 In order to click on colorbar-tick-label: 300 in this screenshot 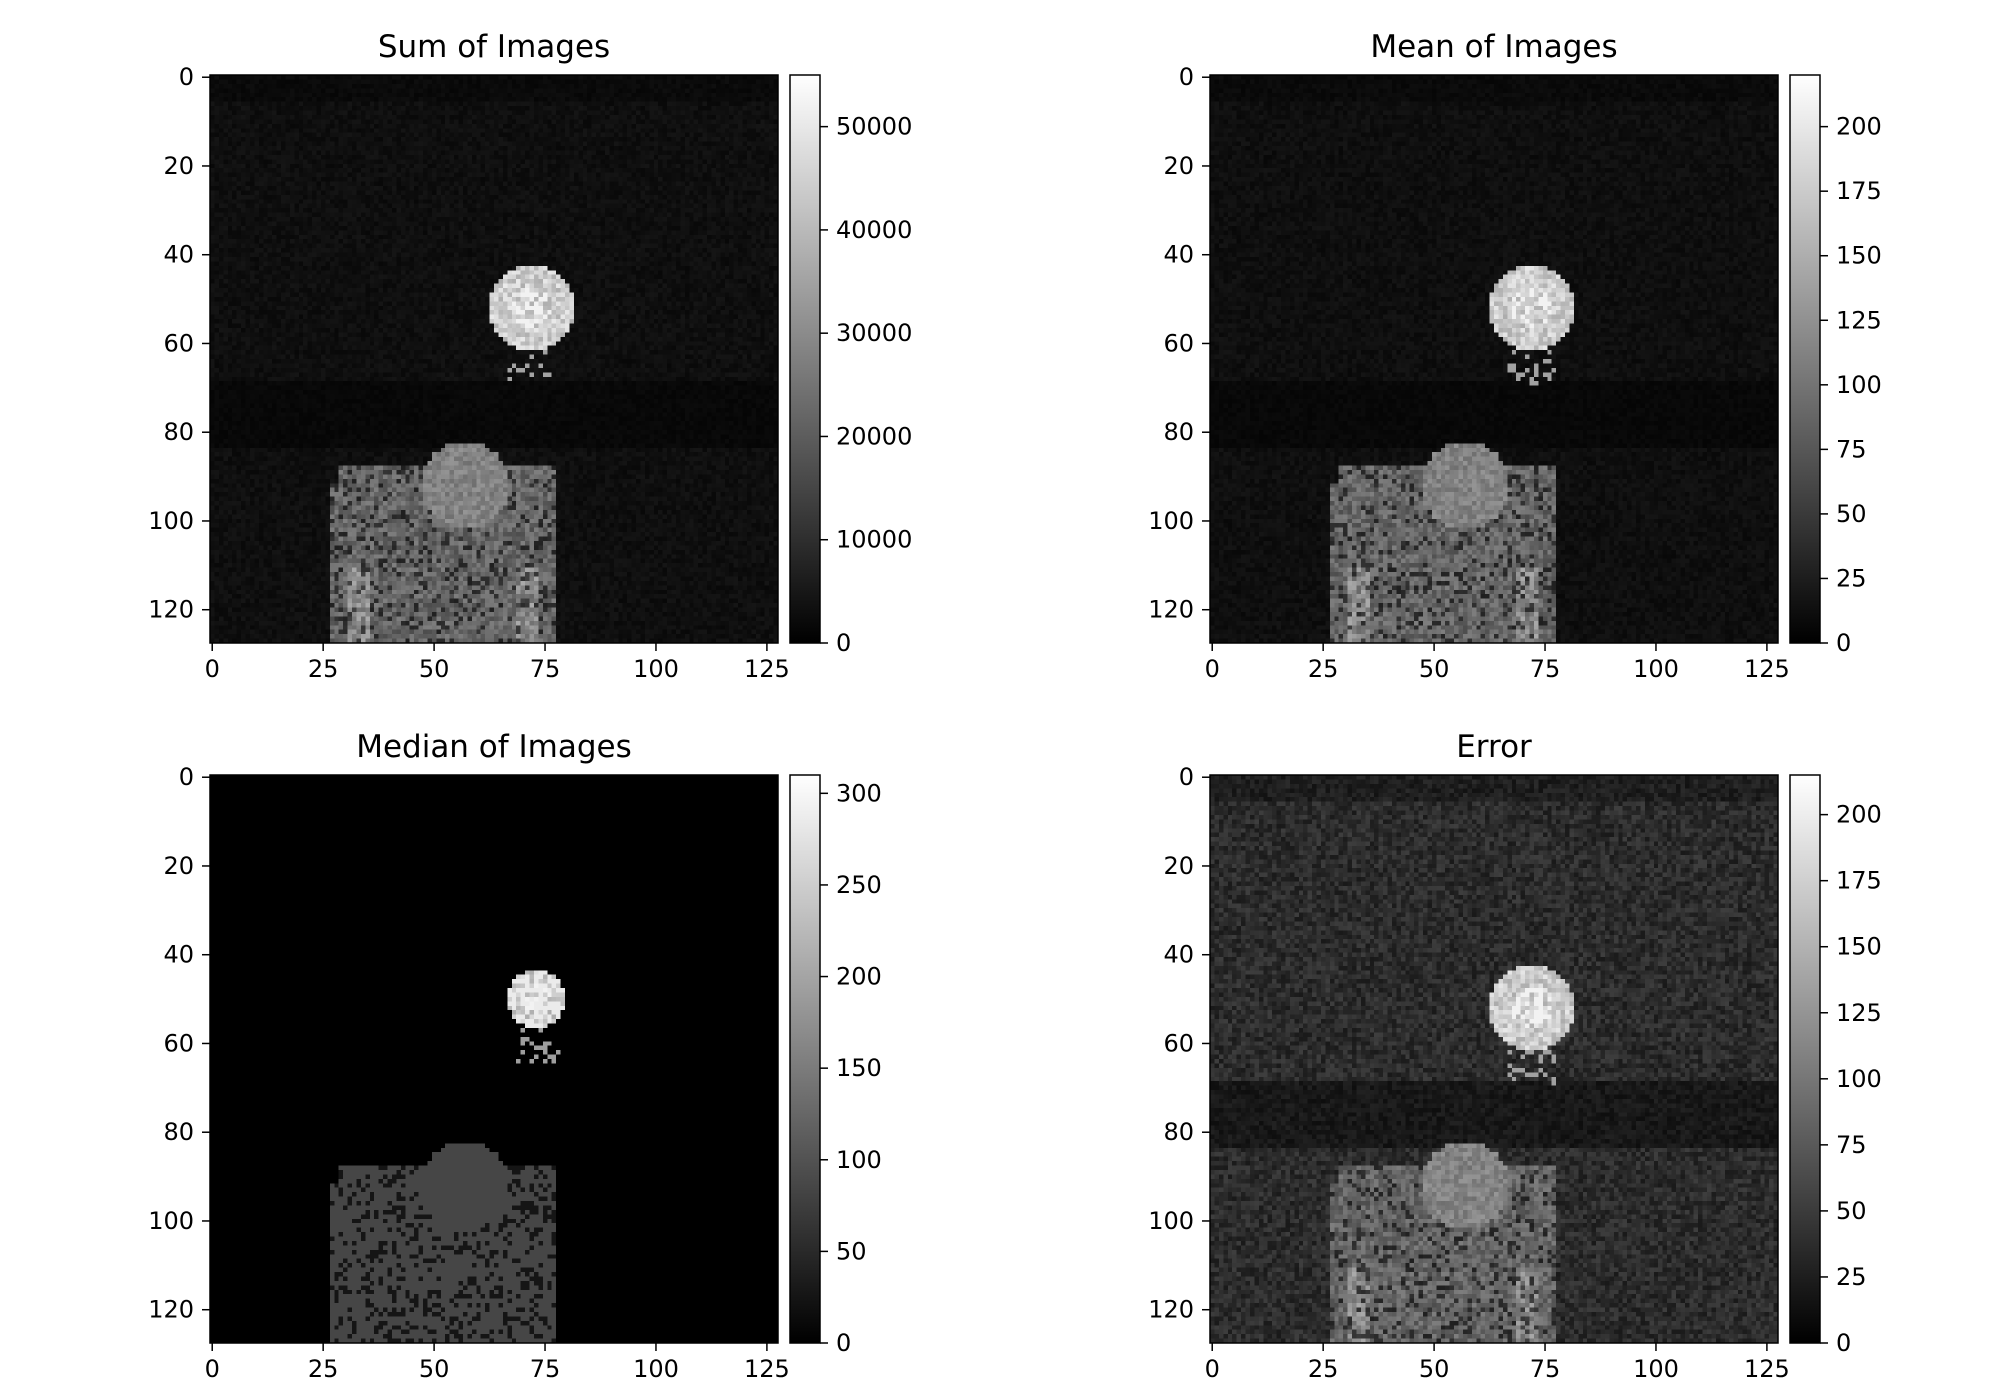, I will do `click(859, 793)`.